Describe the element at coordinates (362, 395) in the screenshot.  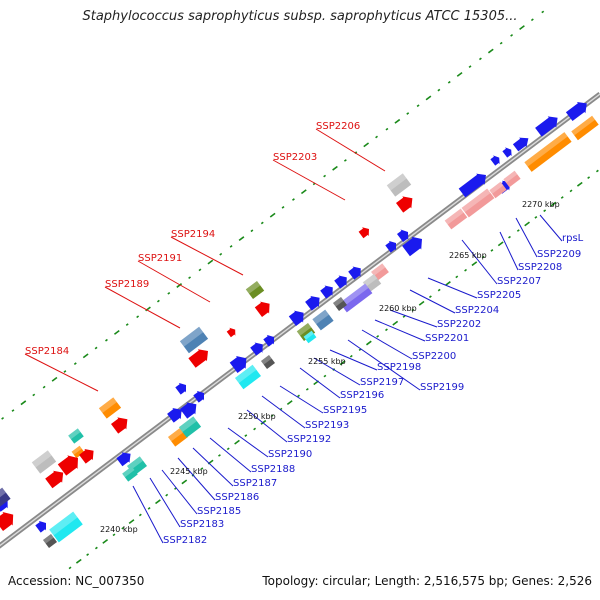
I see `label-ssp2196: SSP2196` at that location.